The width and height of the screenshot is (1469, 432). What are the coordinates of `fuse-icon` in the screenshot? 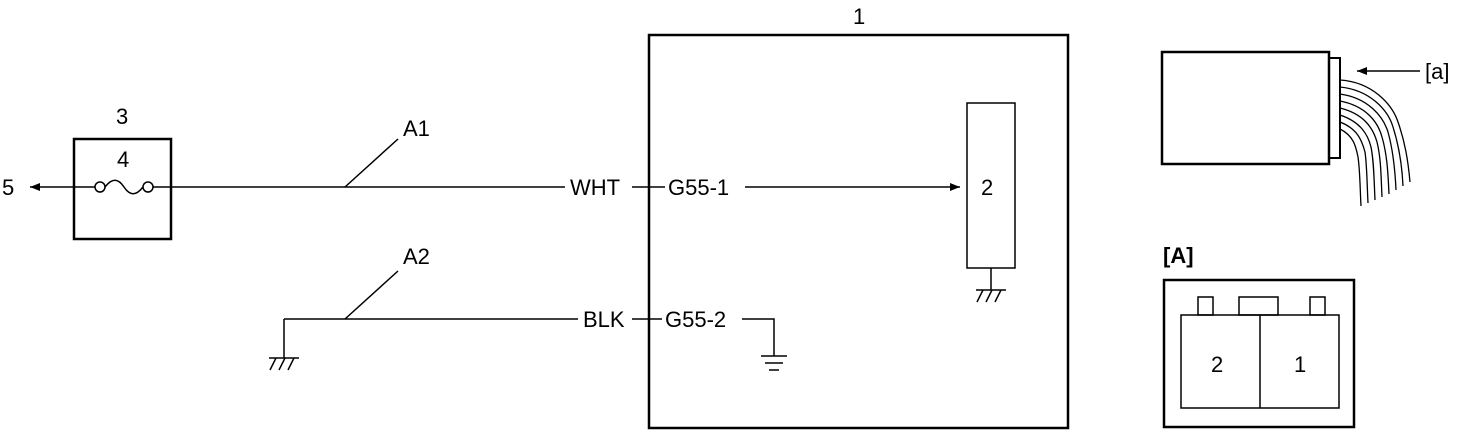 It's located at (124, 187).